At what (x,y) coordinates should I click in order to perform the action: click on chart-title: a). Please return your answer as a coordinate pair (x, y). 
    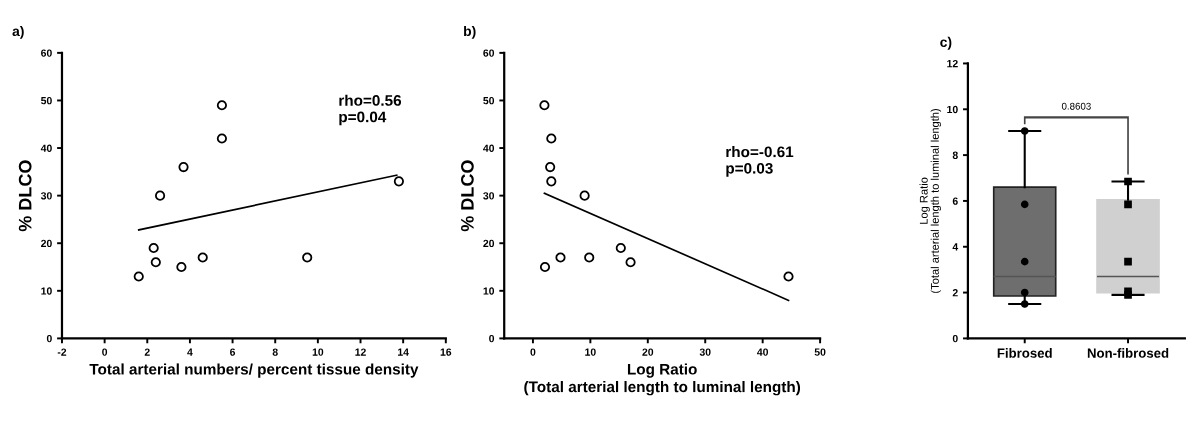
    Looking at the image, I should click on (18, 32).